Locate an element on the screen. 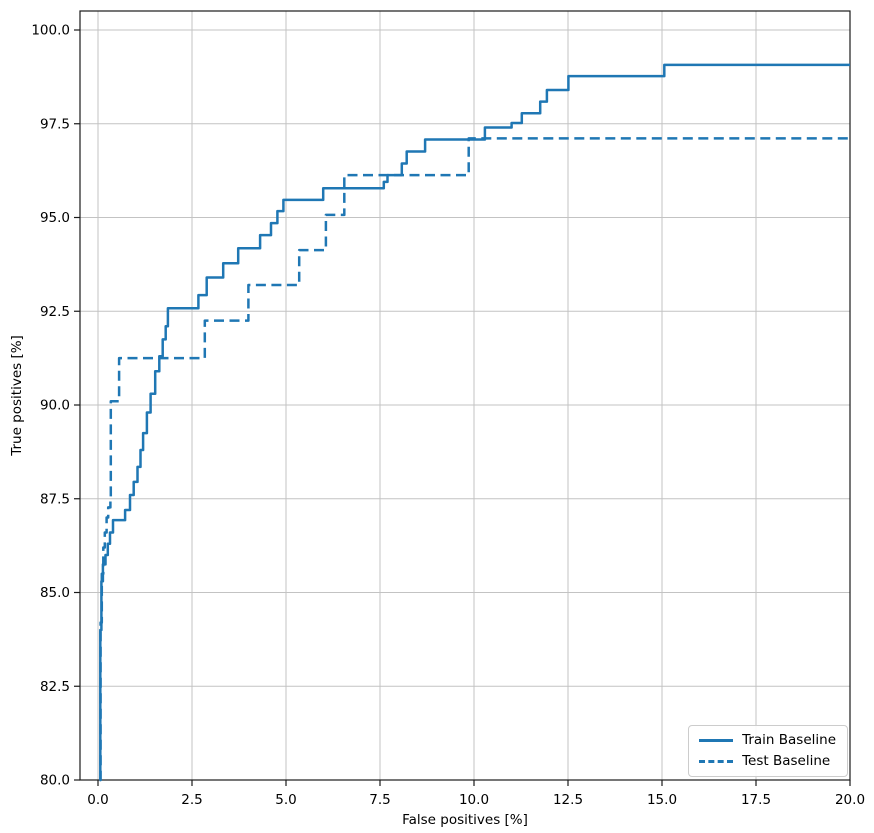  y-axis-label: True positives [%] is located at coordinates (17, 396).